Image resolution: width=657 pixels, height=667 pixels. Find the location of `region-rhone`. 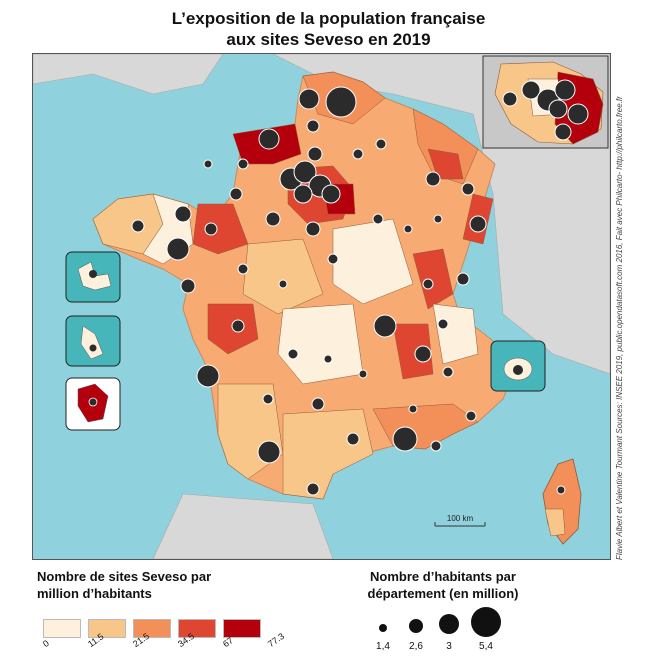

region-rhone is located at coordinates (413, 351).